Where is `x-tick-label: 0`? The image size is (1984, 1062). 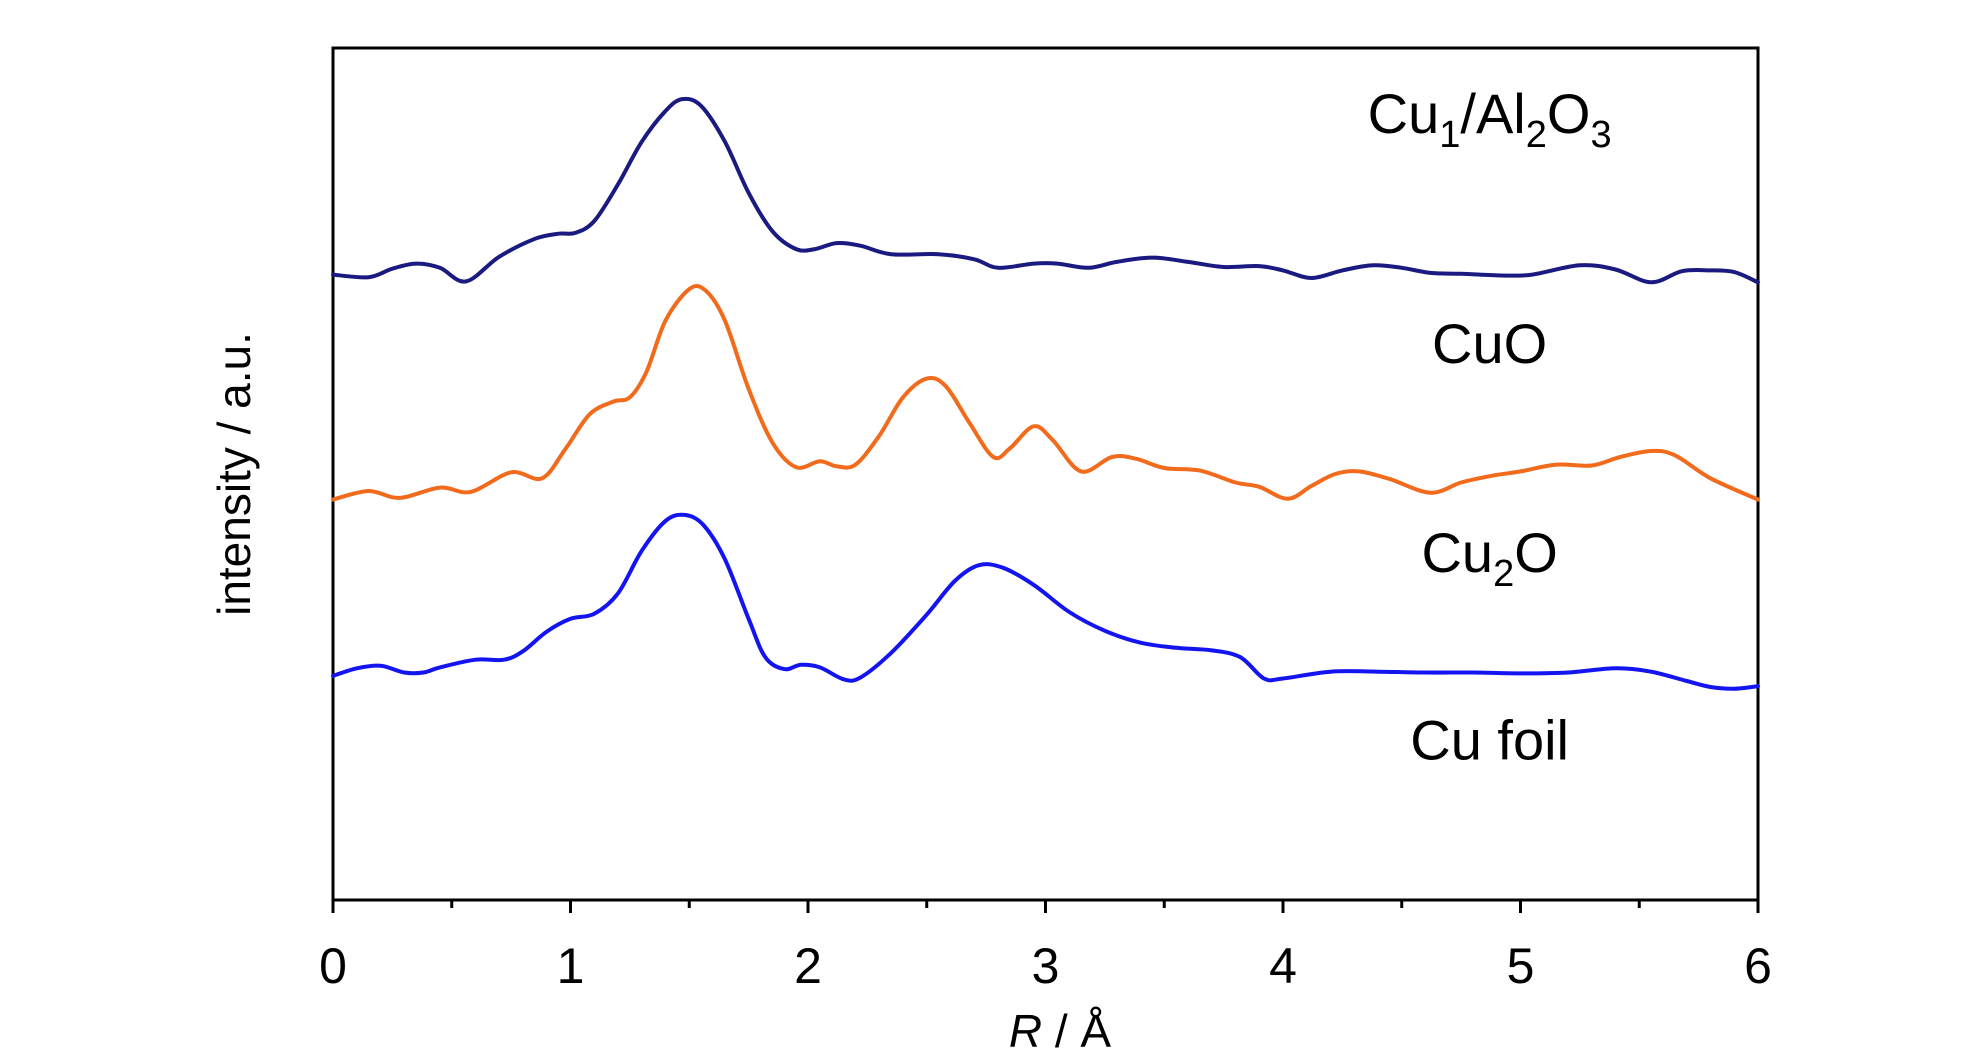 x-tick-label: 0 is located at coordinates (333, 966).